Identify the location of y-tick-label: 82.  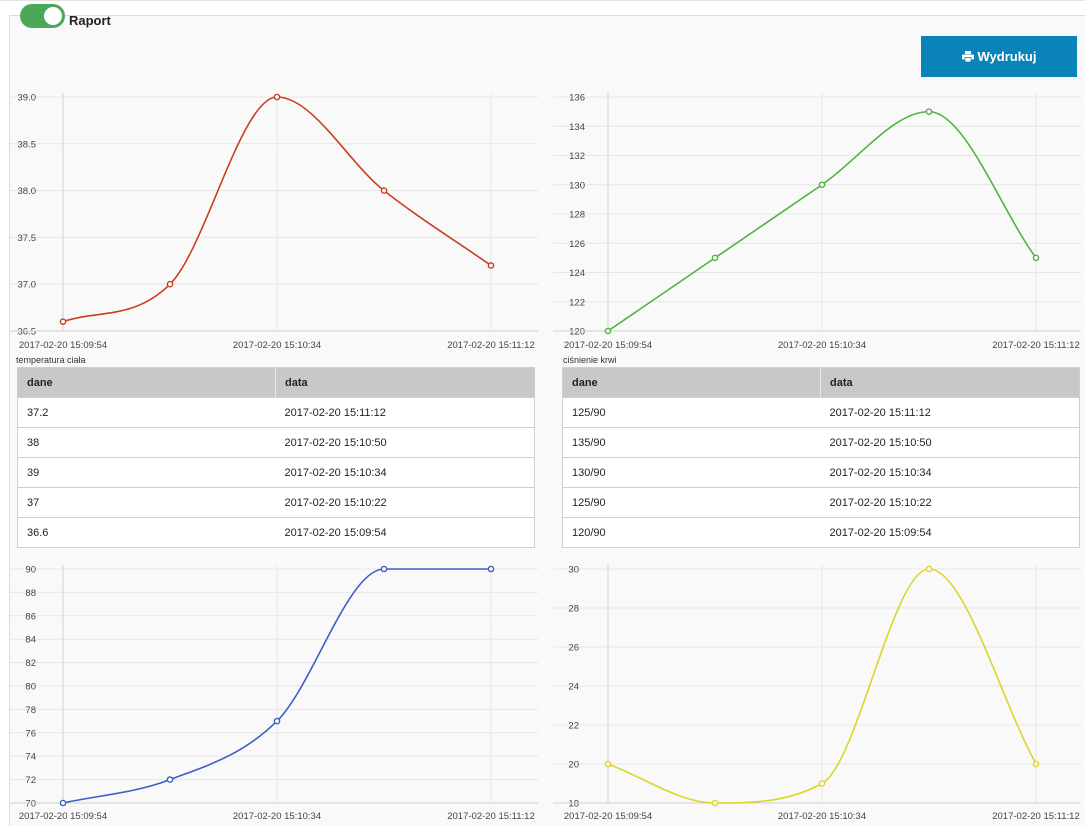
(30, 663).